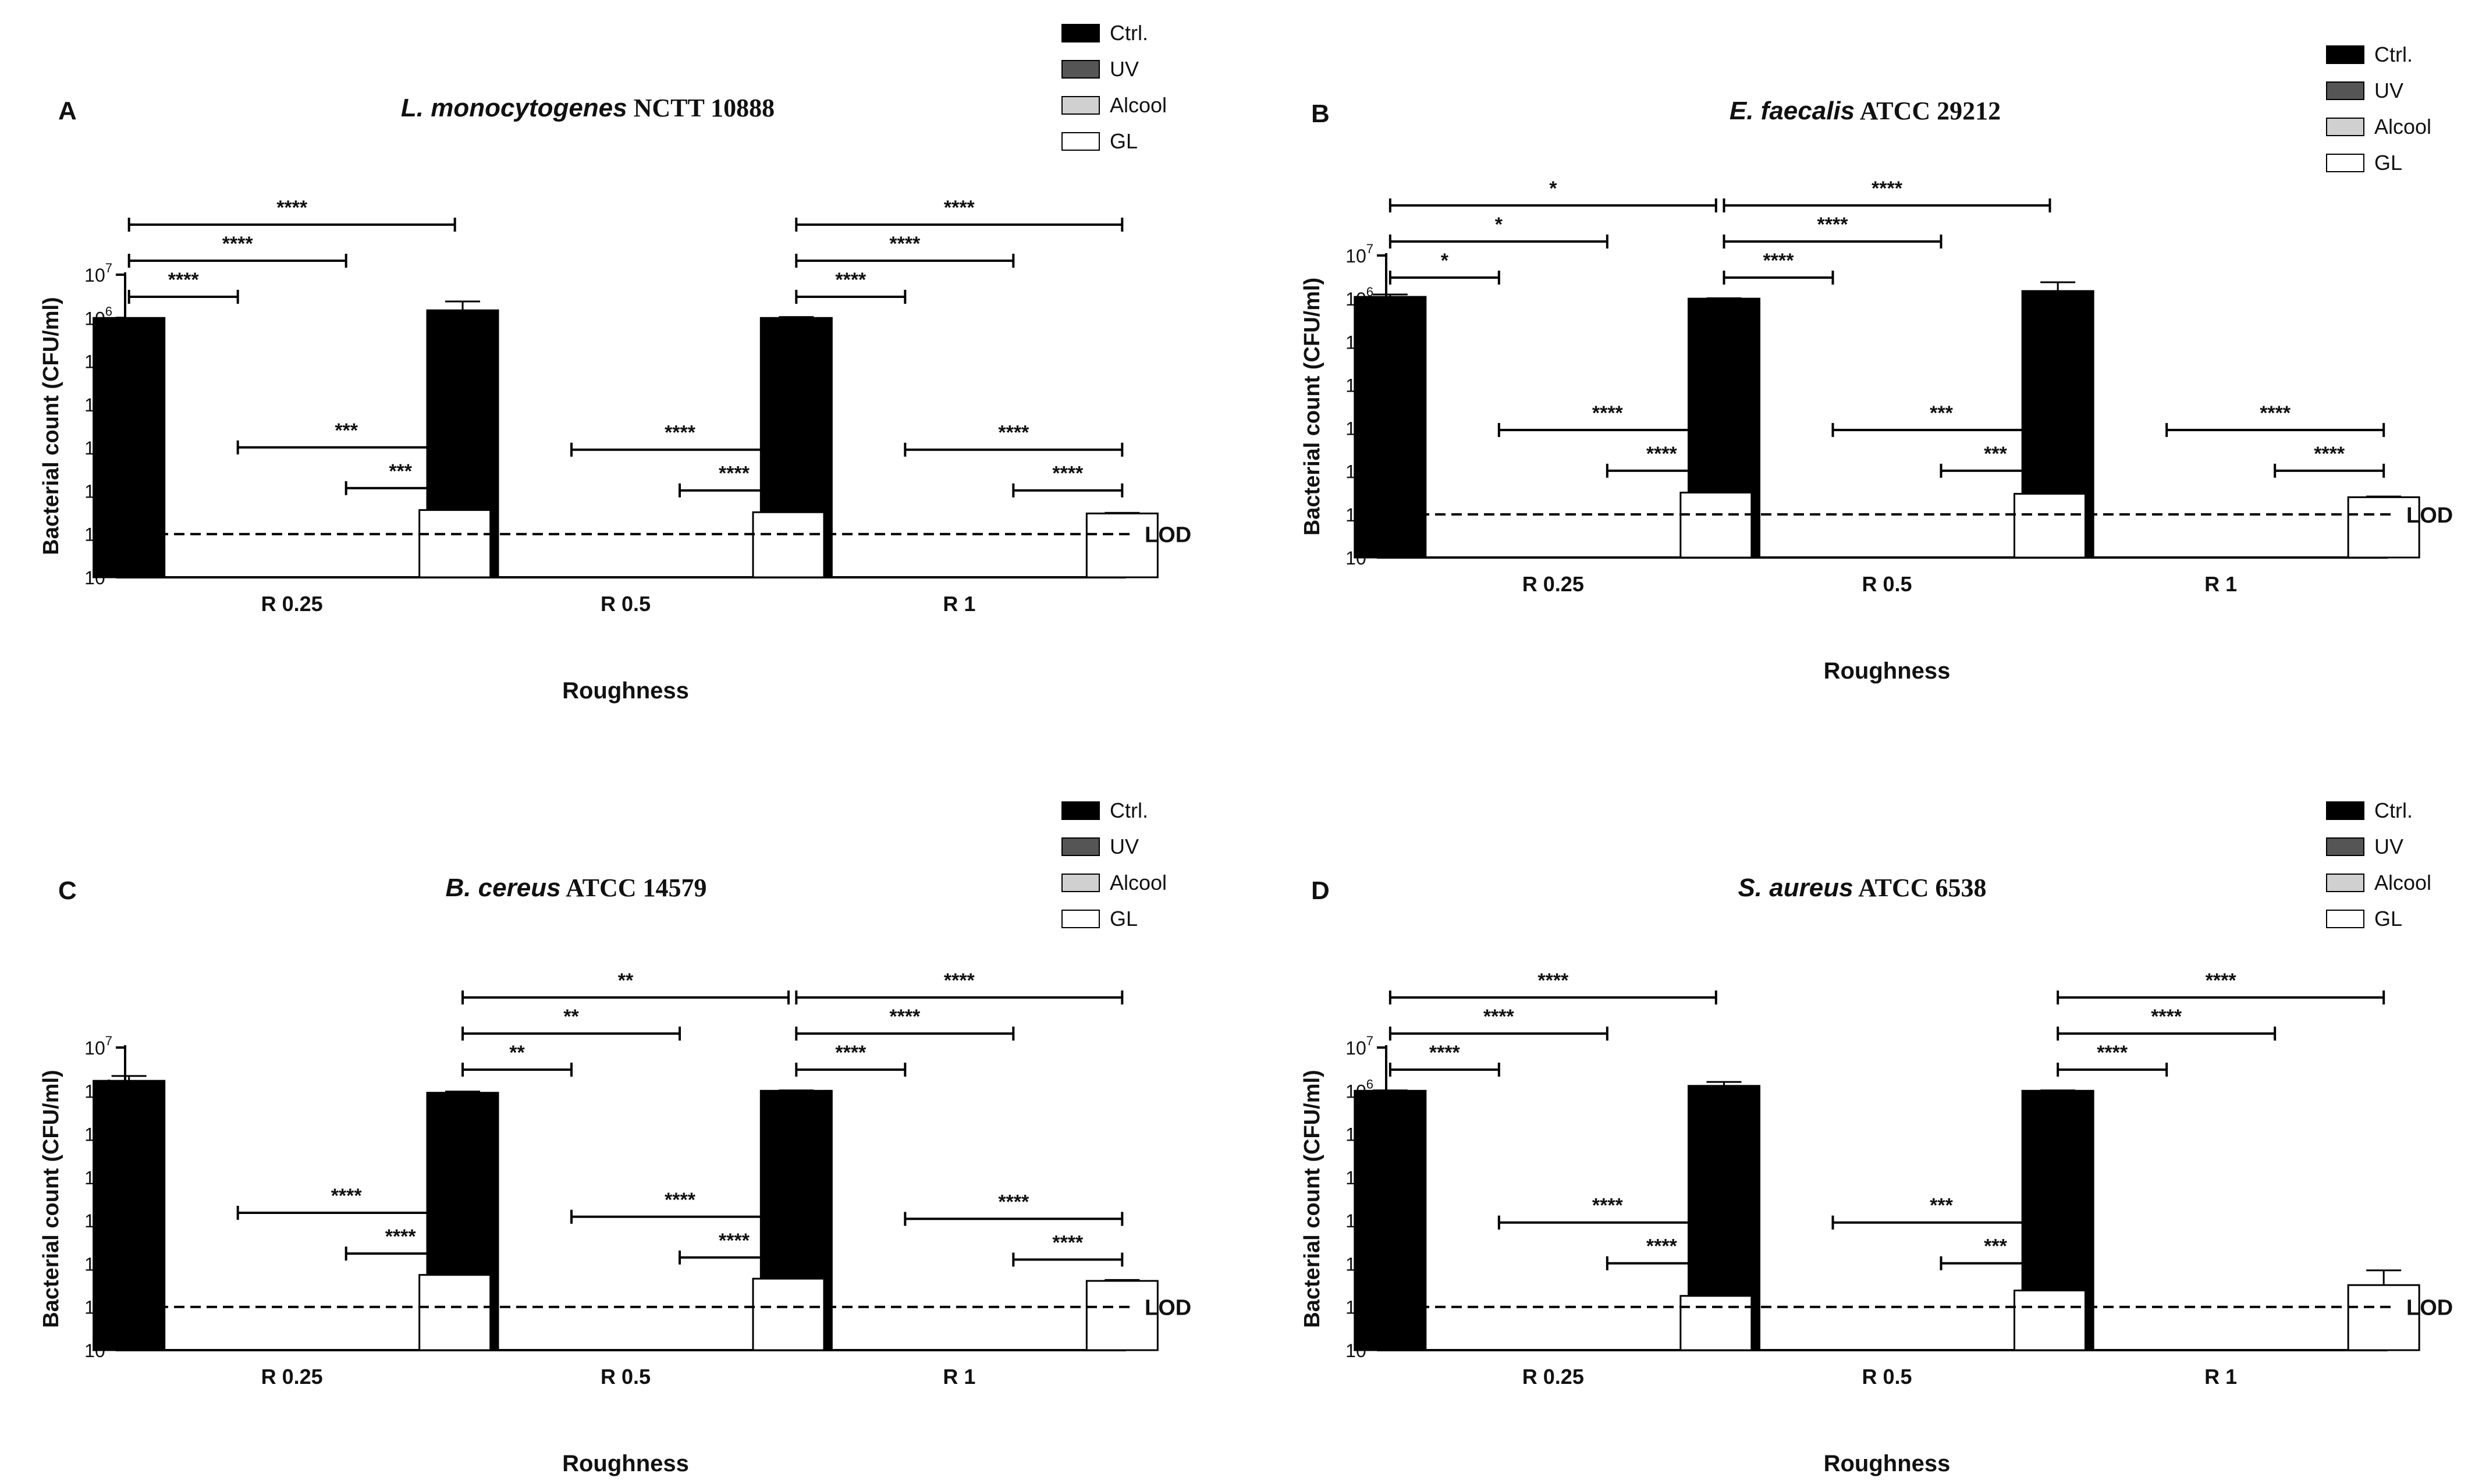 The height and width of the screenshot is (1484, 2468). Describe the element at coordinates (67, 111) in the screenshot. I see `panel-letter: A` at that location.